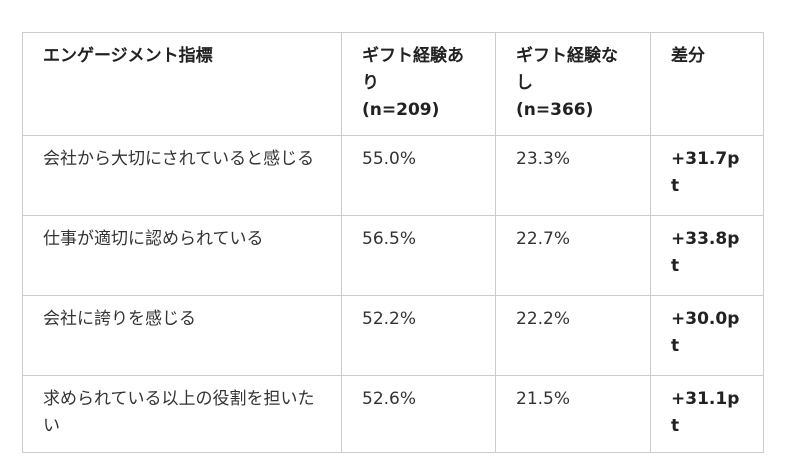  I want to click on cell-diff: +30.0pt, so click(707, 335).